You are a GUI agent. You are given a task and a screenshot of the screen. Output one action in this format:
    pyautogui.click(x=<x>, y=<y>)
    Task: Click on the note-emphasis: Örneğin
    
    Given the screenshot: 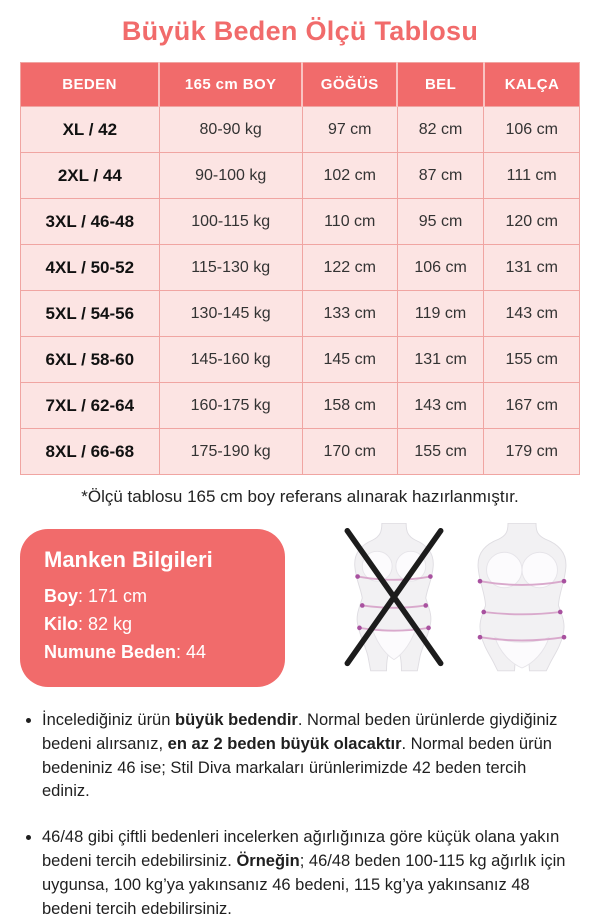 What is the action you would take?
    pyautogui.click(x=268, y=861)
    